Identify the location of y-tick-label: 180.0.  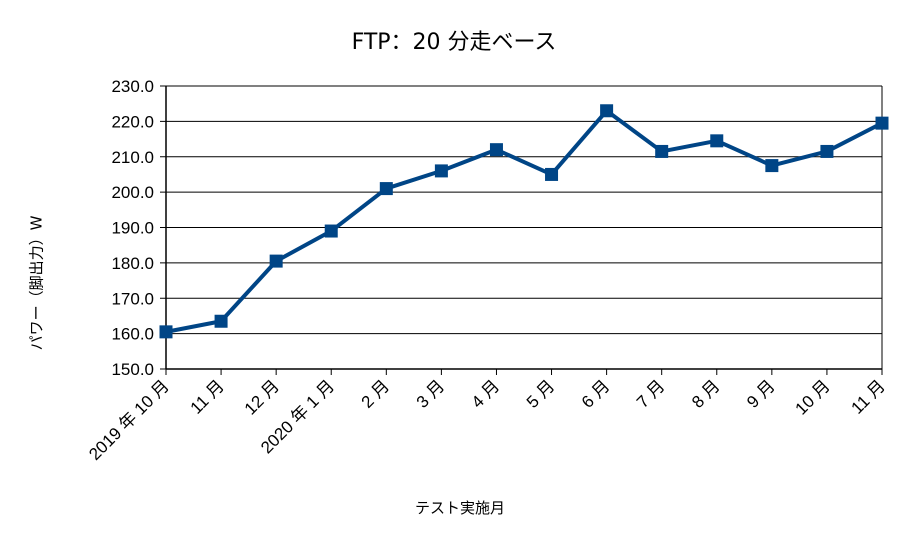
(132, 263).